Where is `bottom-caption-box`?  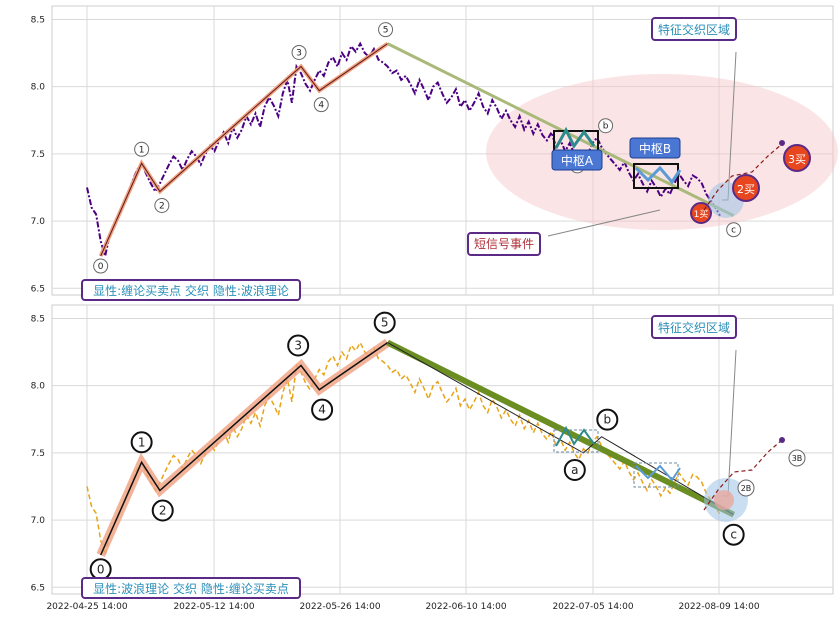 bottom-caption-box is located at coordinates (191, 588).